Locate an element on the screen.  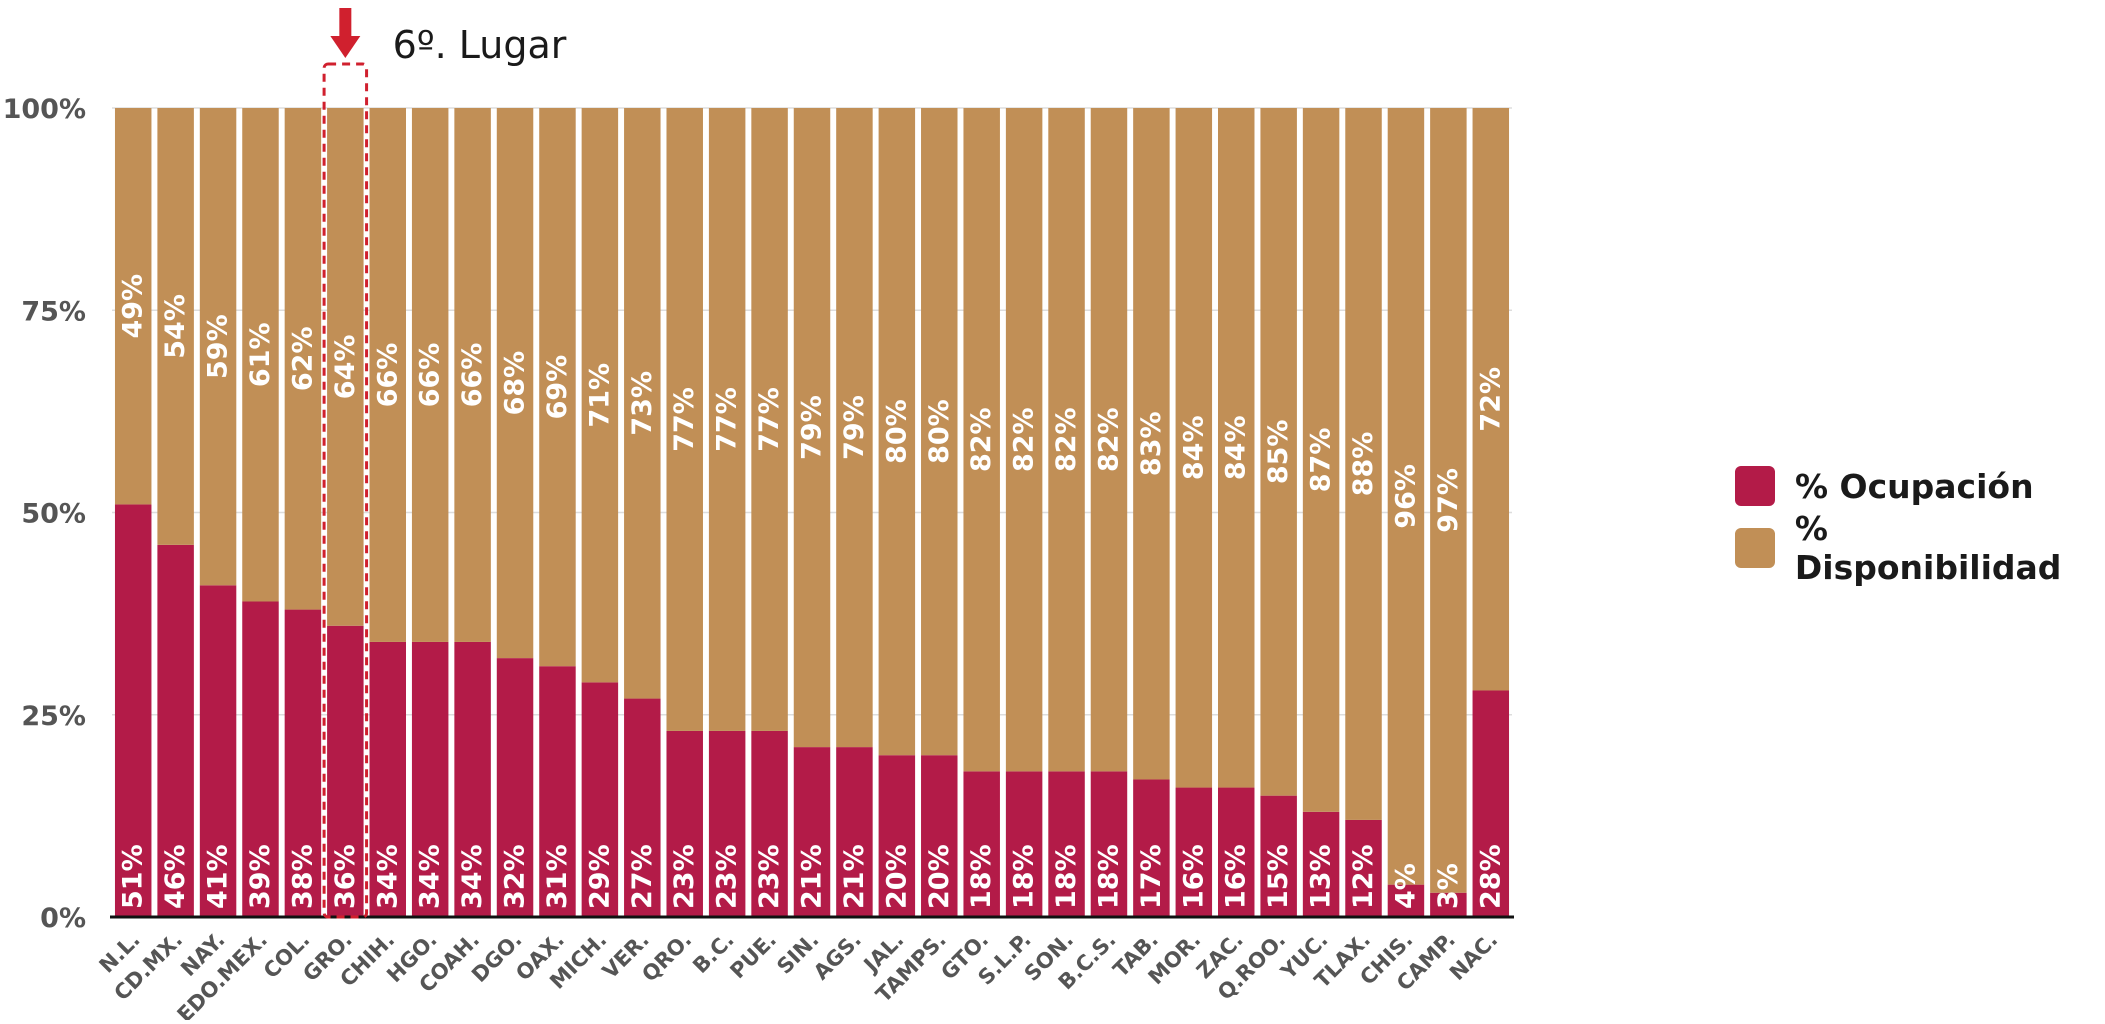
data-label-ocupacion: 17% is located at coordinates (1151, 876).